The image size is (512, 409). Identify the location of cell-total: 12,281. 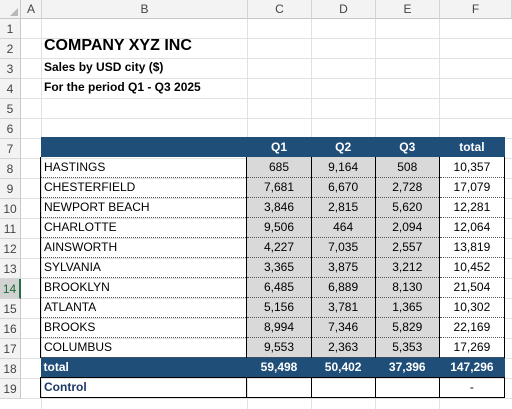
(472, 207).